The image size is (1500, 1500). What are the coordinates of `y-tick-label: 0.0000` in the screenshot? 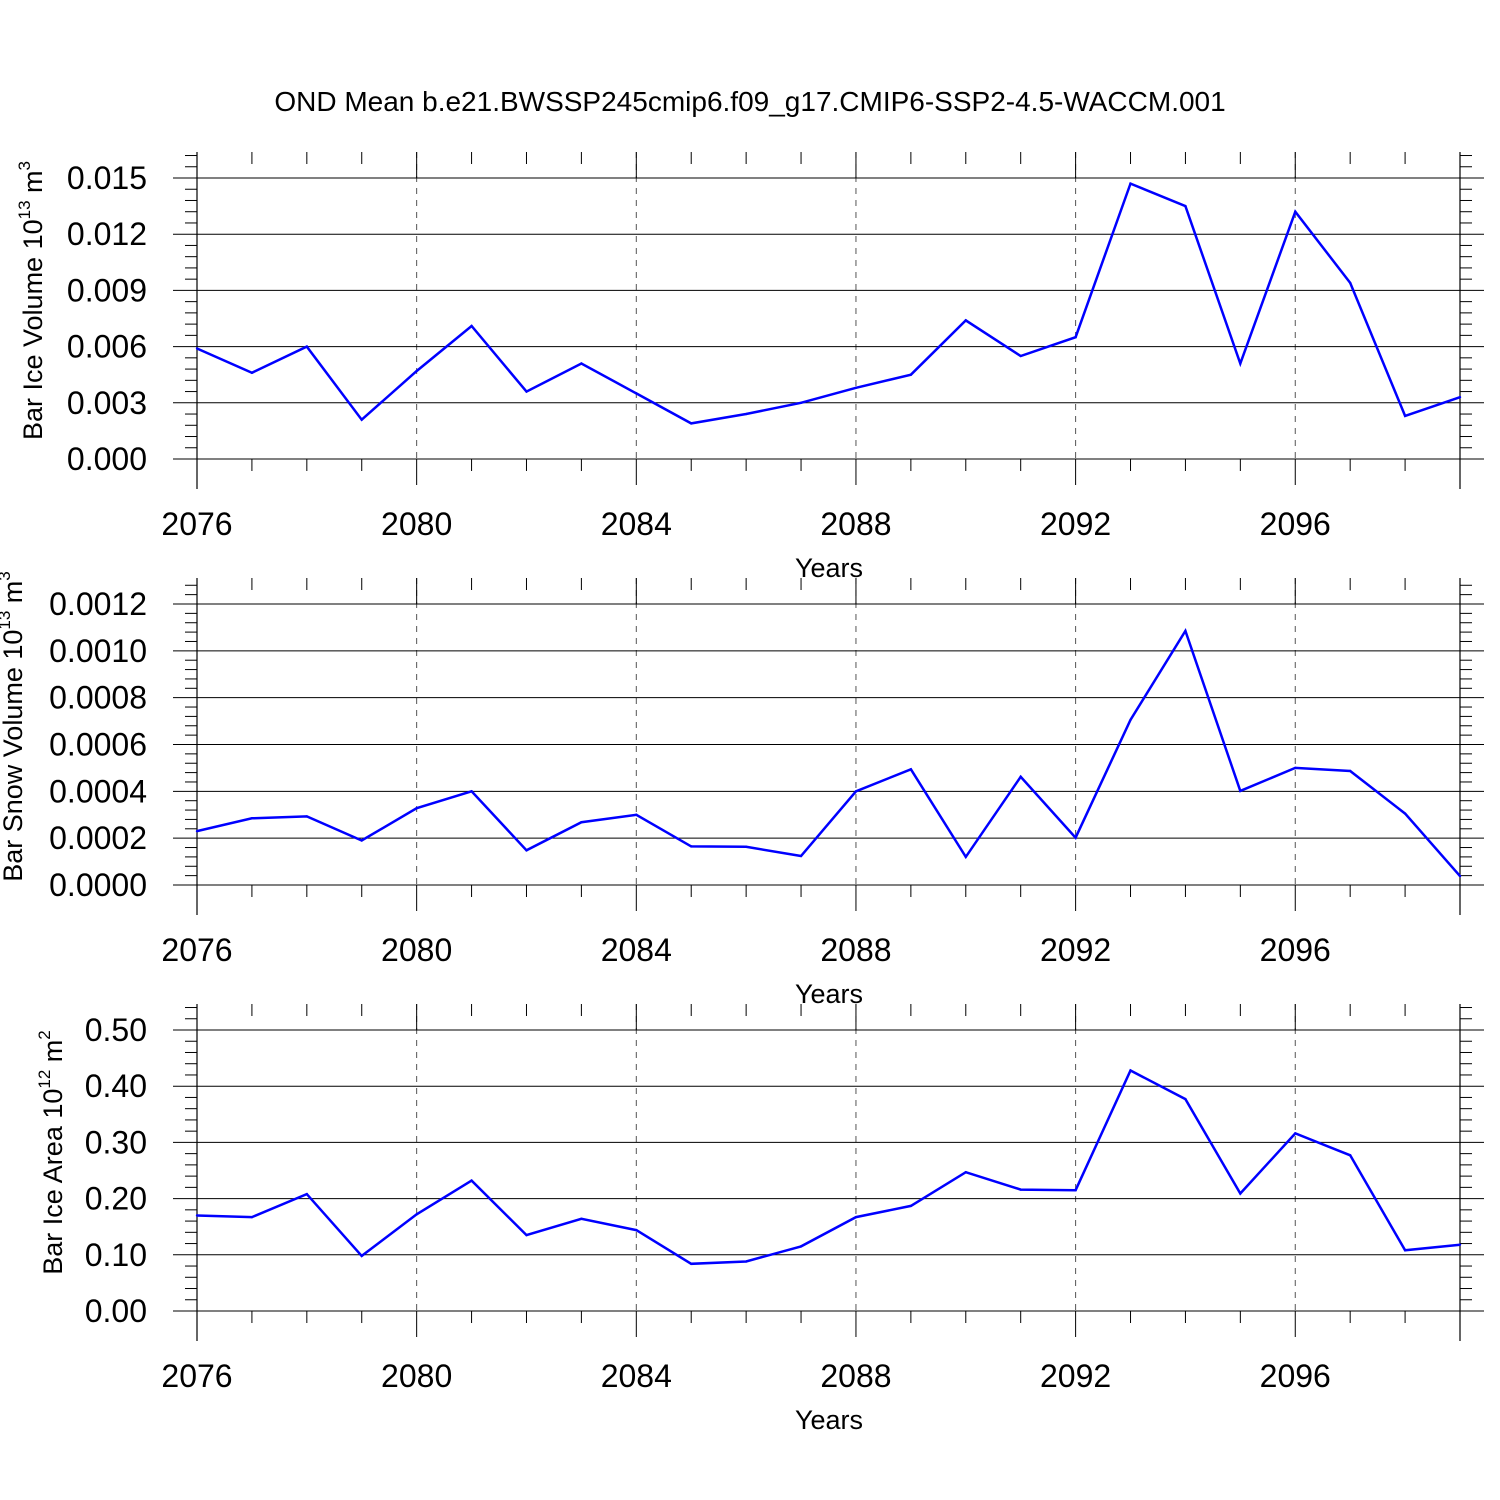 It's located at (98, 885).